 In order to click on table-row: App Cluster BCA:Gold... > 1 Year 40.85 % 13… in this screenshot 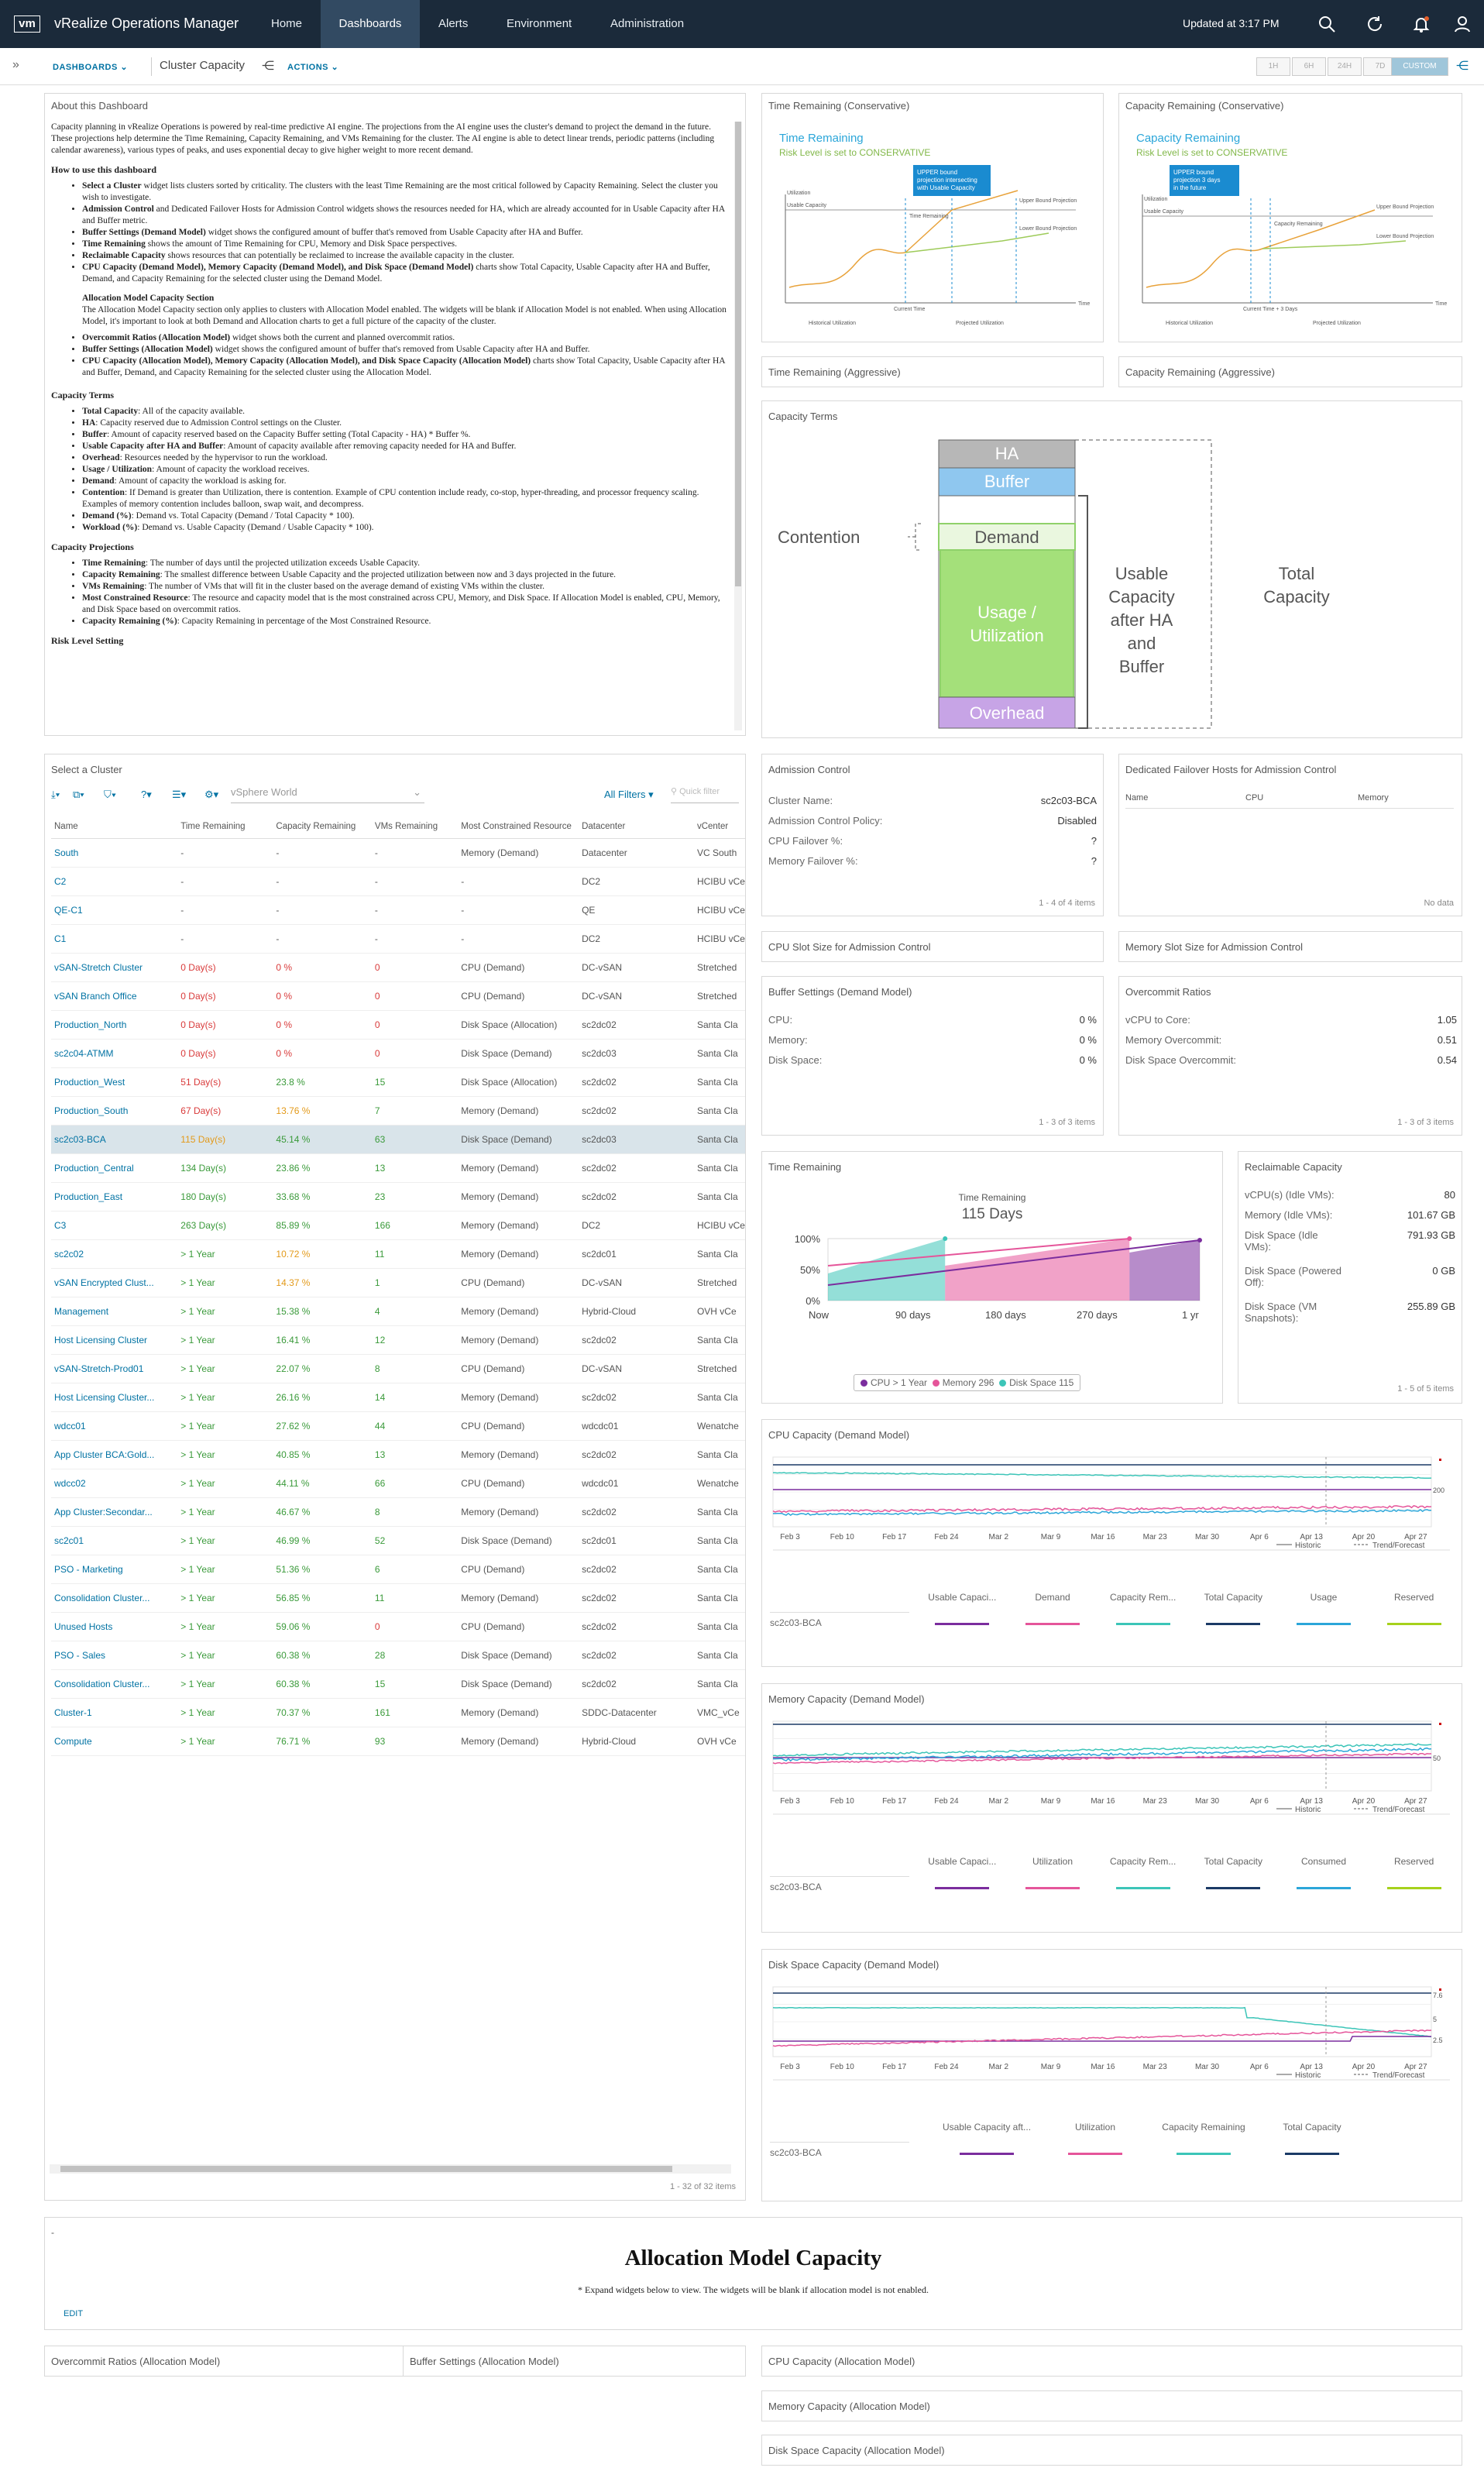, I will do `click(398, 1454)`.